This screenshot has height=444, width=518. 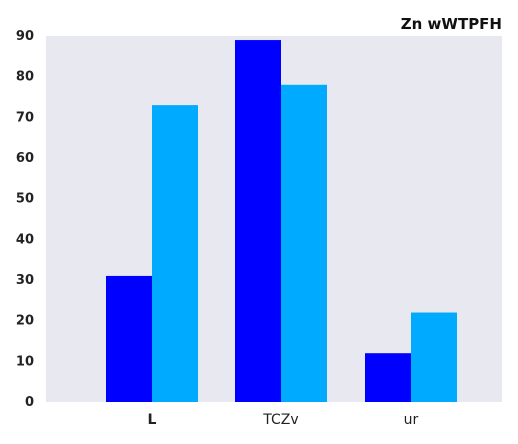 What do you see at coordinates (280, 420) in the screenshot?
I see `x-tick-label: TCZv` at bounding box center [280, 420].